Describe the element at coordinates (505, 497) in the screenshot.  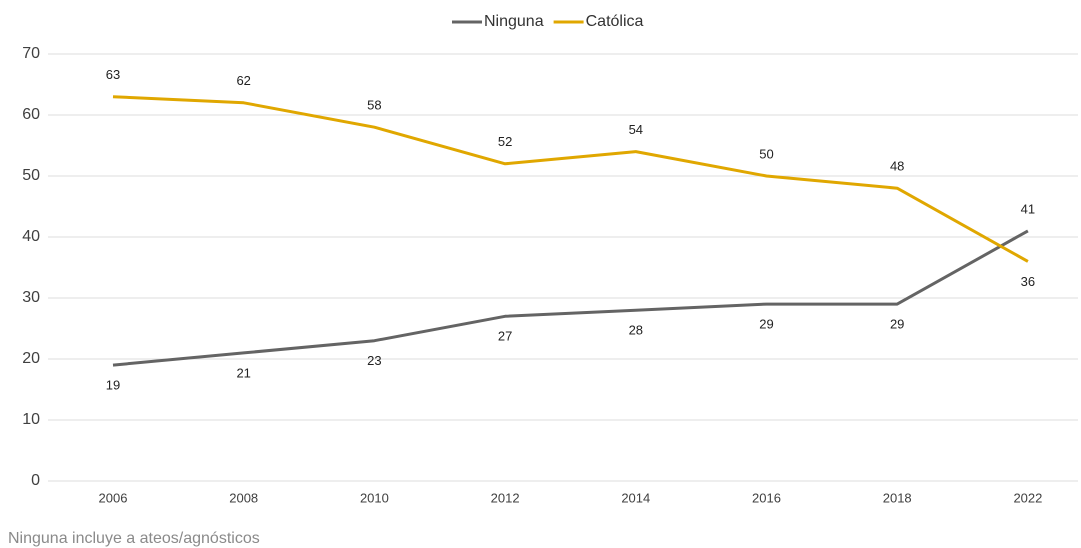
I see `x-tick-label: 2012` at that location.